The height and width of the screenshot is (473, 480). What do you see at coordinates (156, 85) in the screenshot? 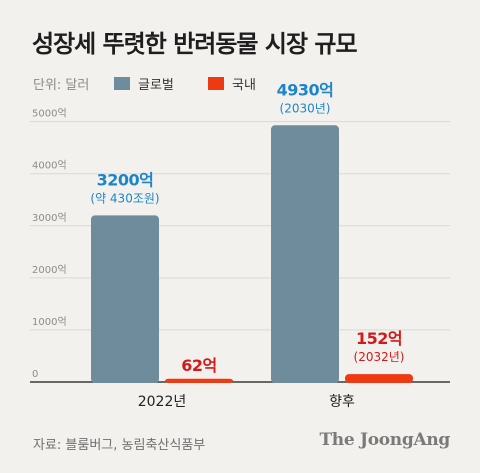
I see `legend-label-global: 글로벌` at bounding box center [156, 85].